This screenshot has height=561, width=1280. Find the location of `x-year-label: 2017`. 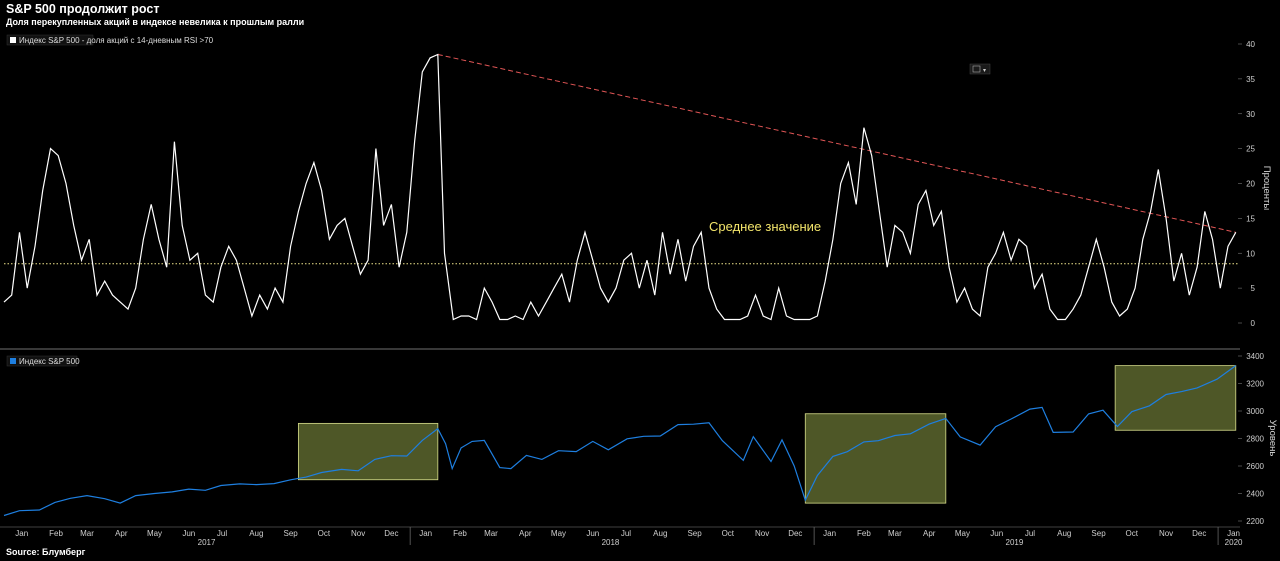

x-year-label: 2017 is located at coordinates (207, 542).